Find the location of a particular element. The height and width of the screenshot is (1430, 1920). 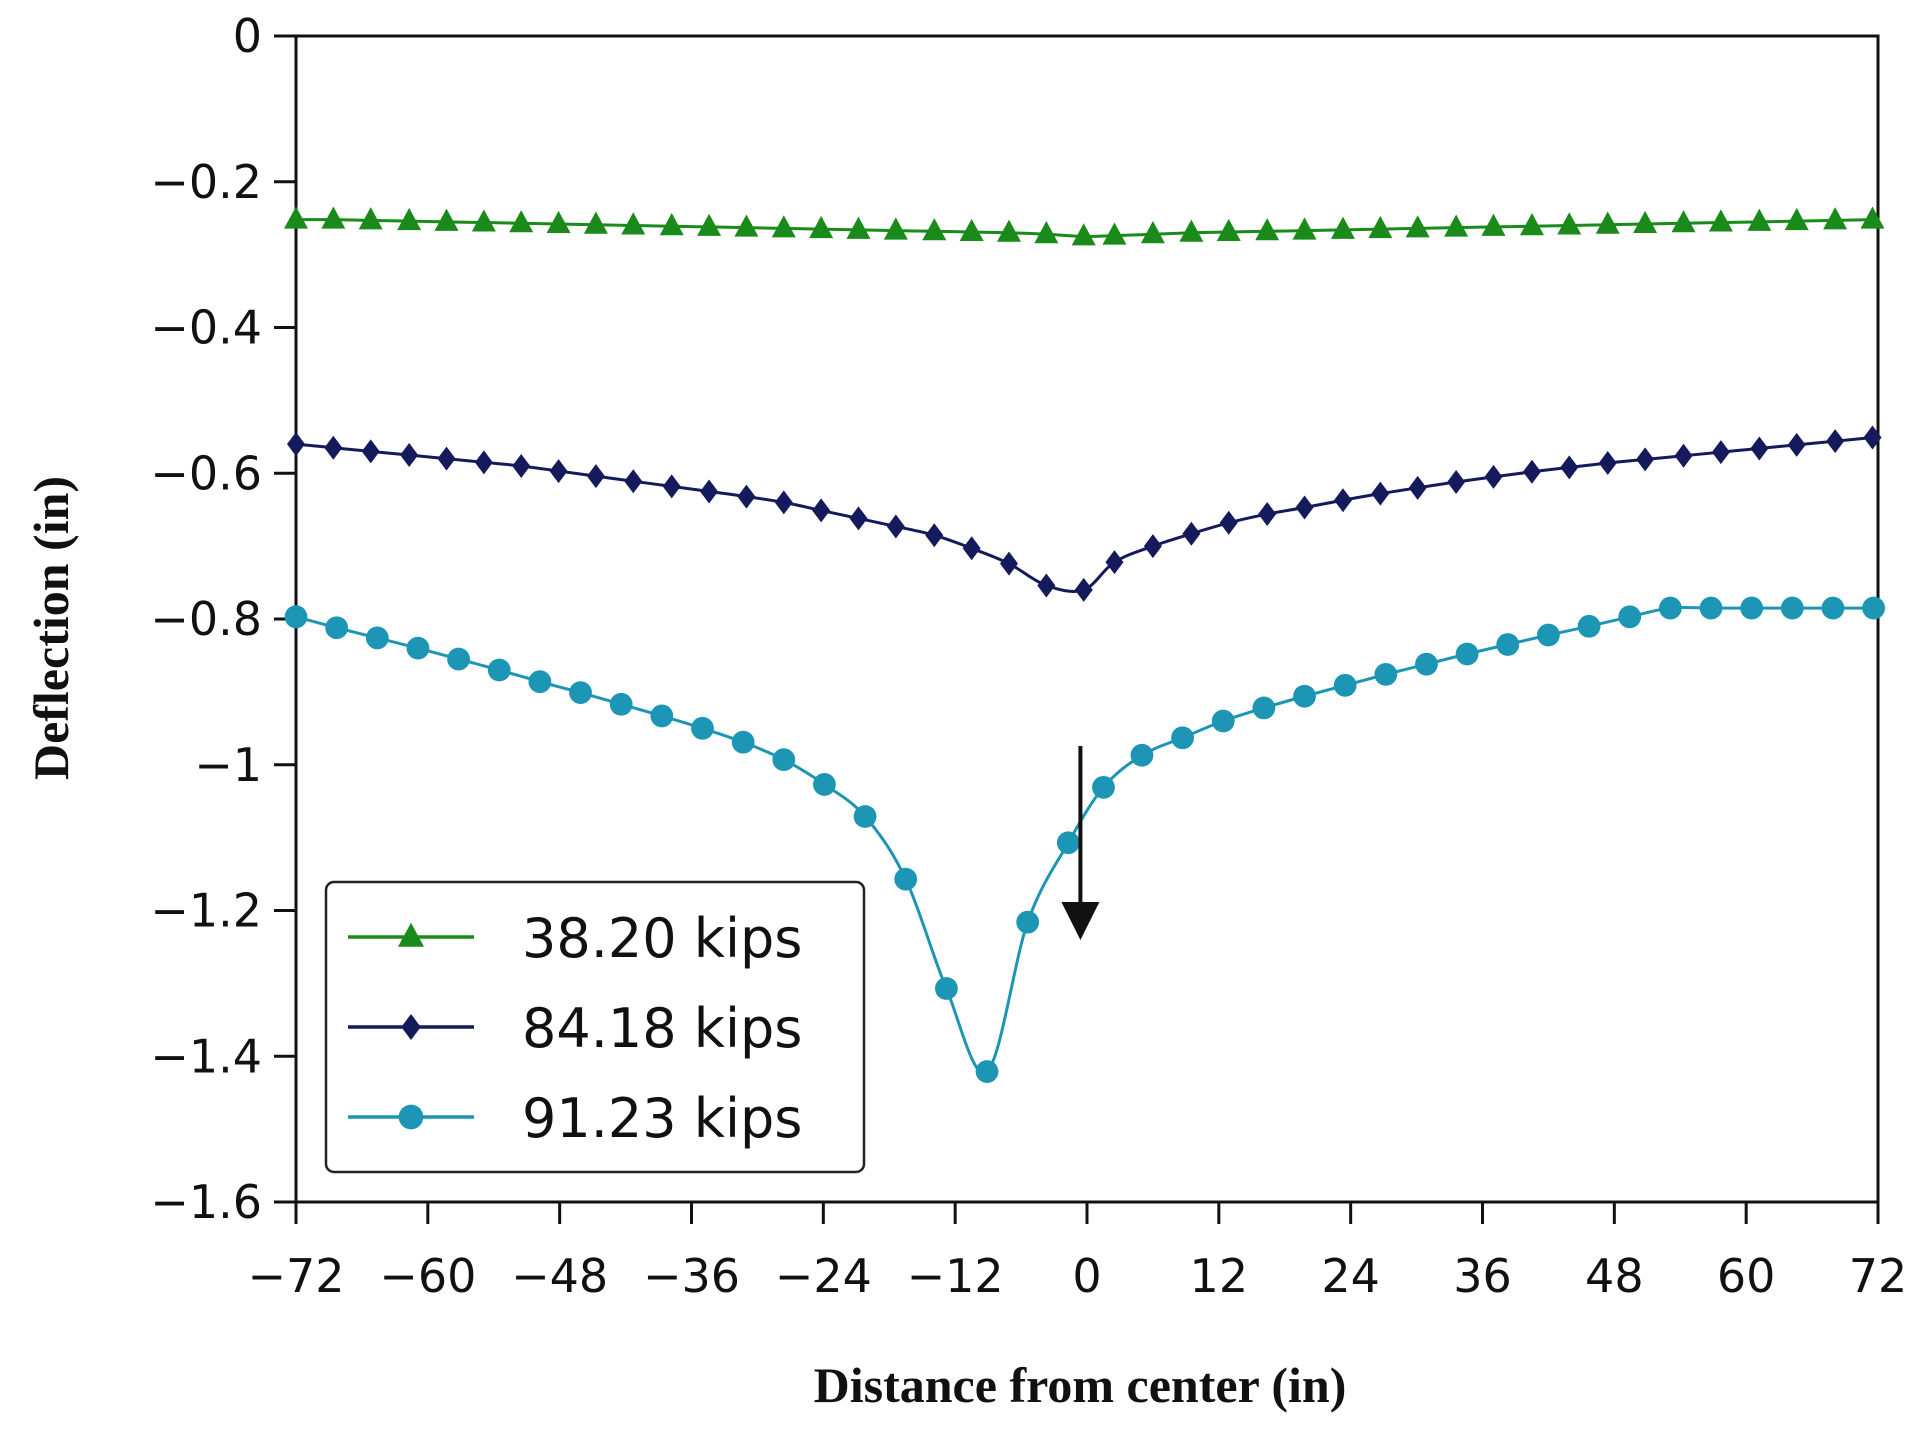

x-tick-label: 12 is located at coordinates (1219, 1276).